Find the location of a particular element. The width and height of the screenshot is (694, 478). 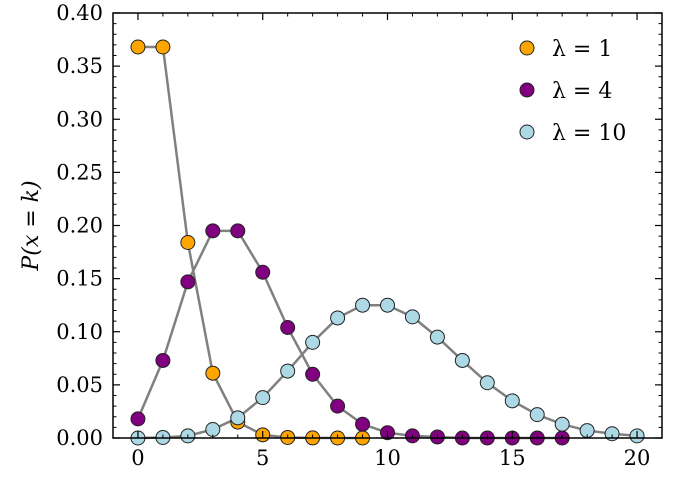

y-tick-label: 0.25 is located at coordinates (79, 172).